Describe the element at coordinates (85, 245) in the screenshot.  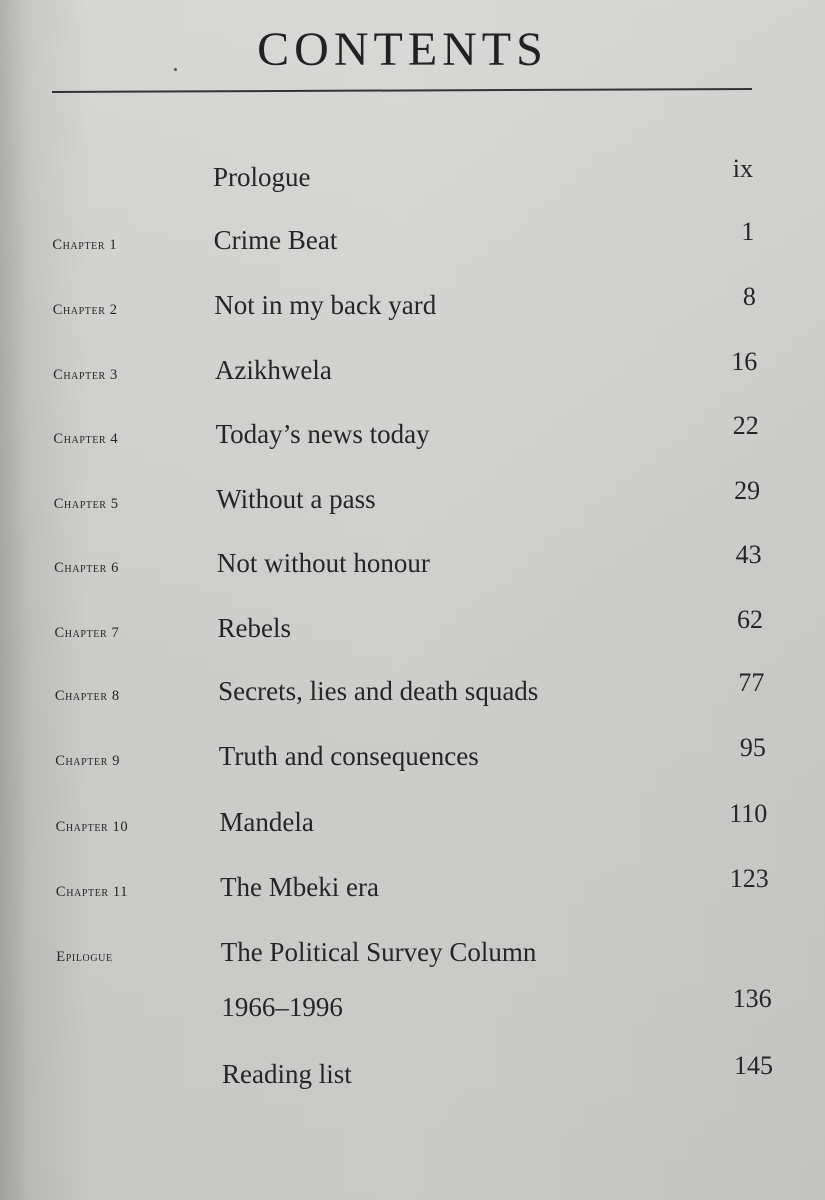
I see `chapter-label: Chapter 1` at that location.